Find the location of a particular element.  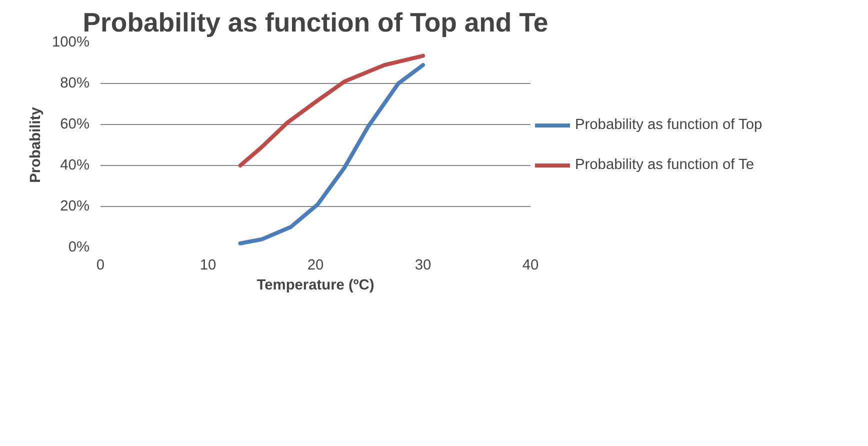

legend-label: Probability as function of Te is located at coordinates (664, 164).